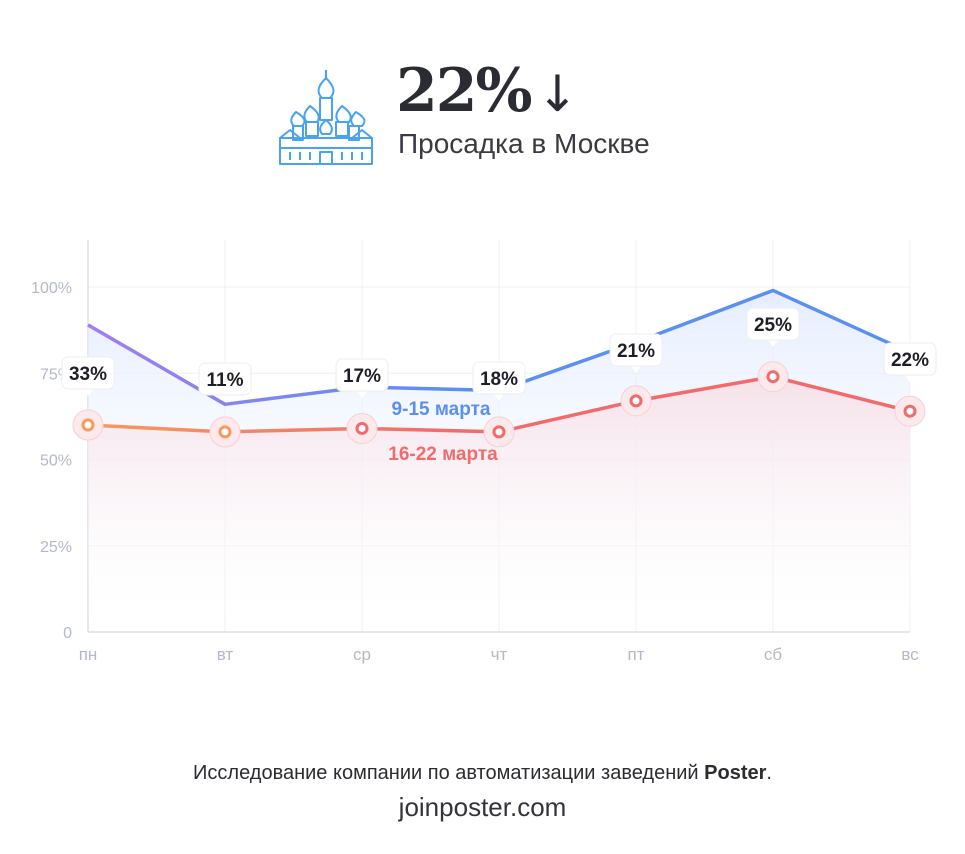  Describe the element at coordinates (362, 654) in the screenshot. I see `x-tick-label: ср` at that location.